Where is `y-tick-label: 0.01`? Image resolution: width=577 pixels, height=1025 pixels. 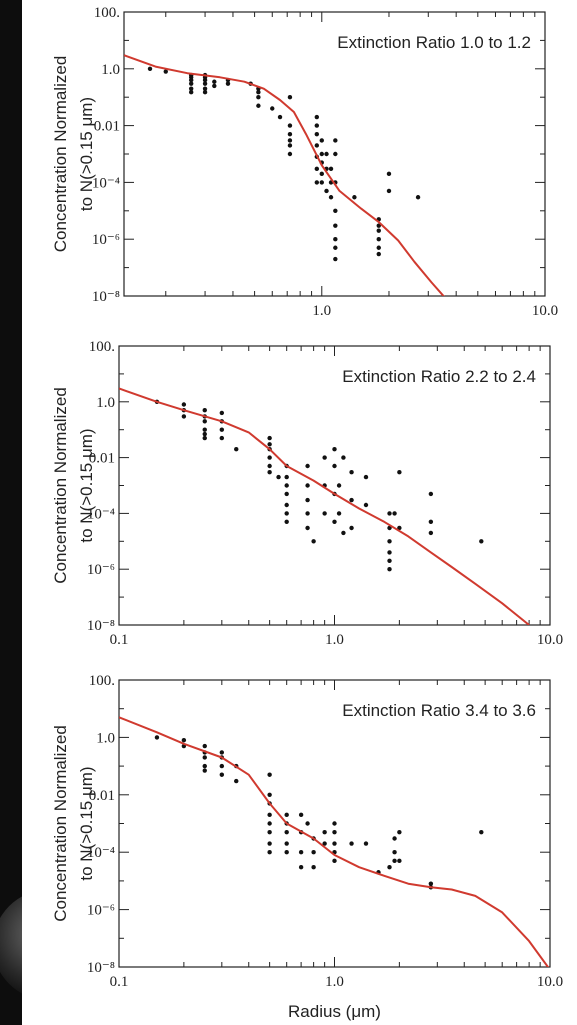
y-tick-label: 0.01 is located at coordinates (102, 459).